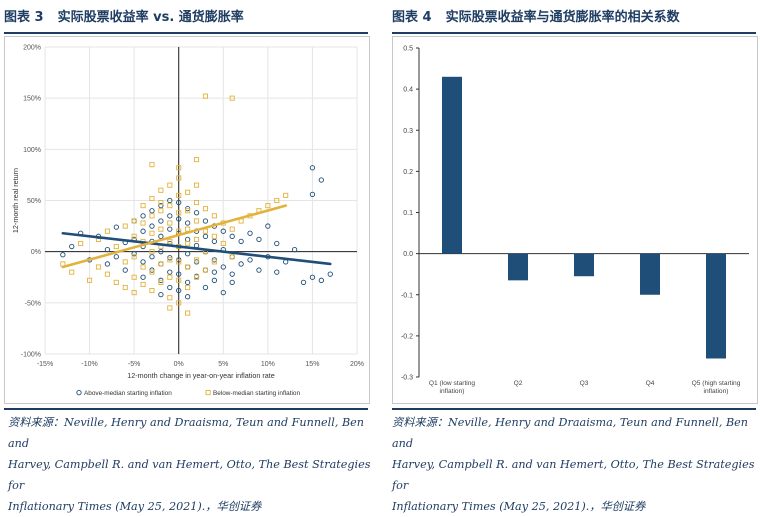 Image resolution: width=760 pixels, height=517 pixels. I want to click on x-tick-label: -10%, so click(89, 364).